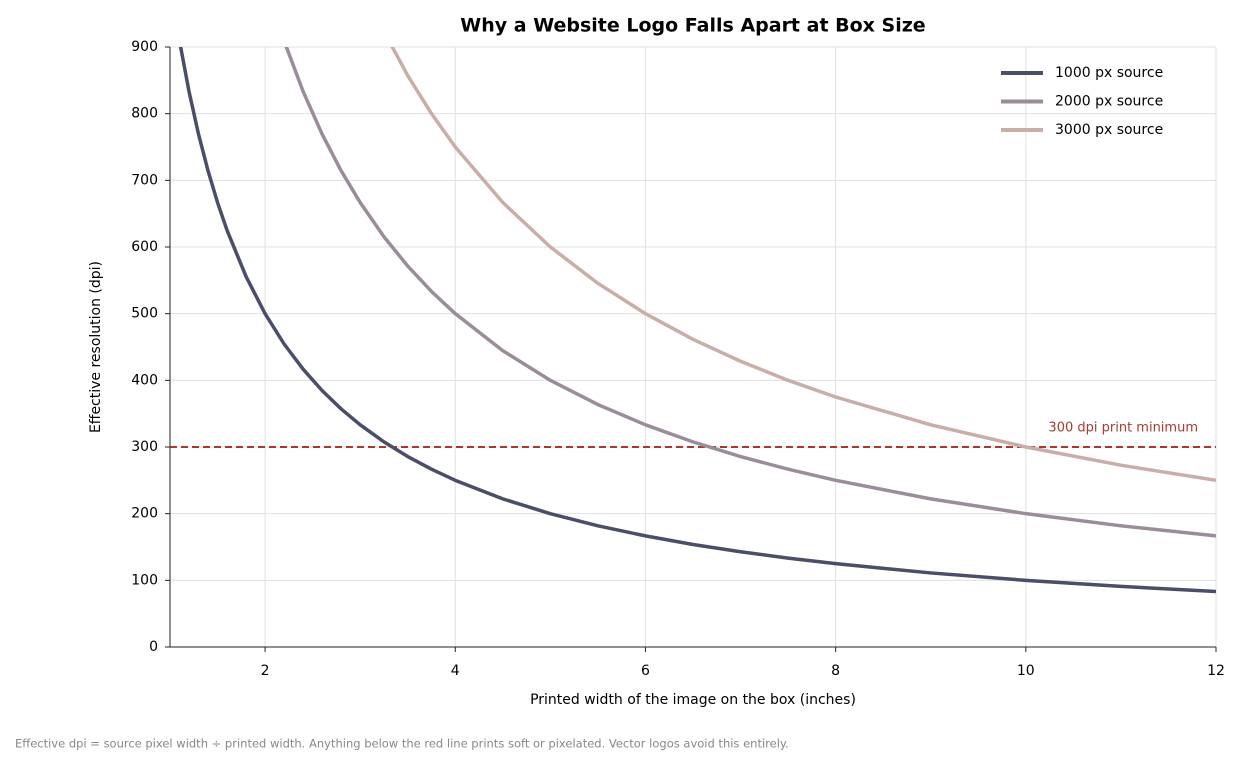 The width and height of the screenshot is (1244, 771). Describe the element at coordinates (96, 347) in the screenshot. I see `y-axis-label: Effective resolution (dpi)` at that location.